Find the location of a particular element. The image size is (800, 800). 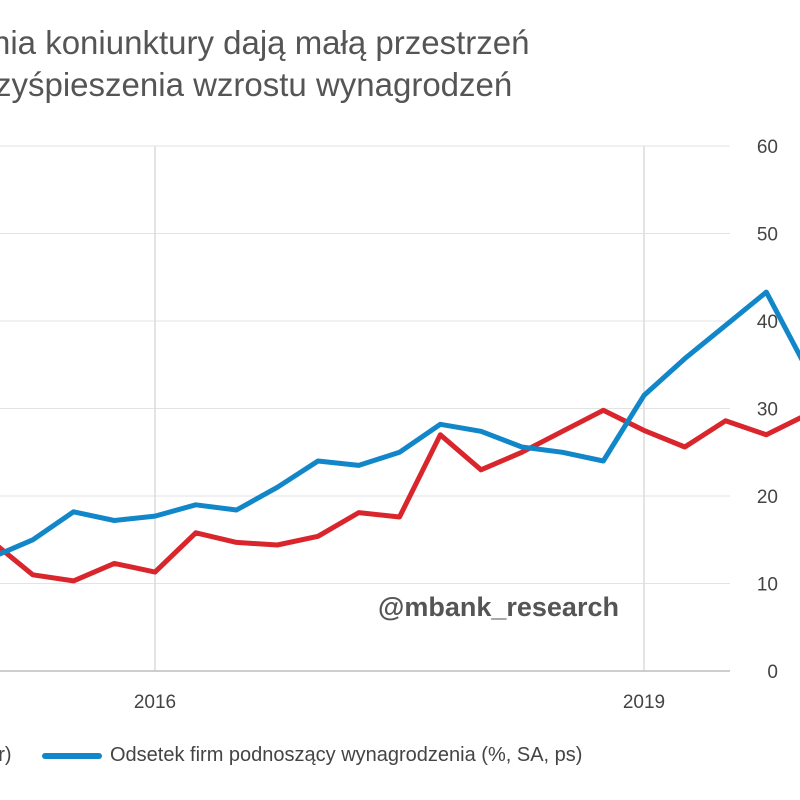

watermark: @mbank_research is located at coordinates (498, 607).